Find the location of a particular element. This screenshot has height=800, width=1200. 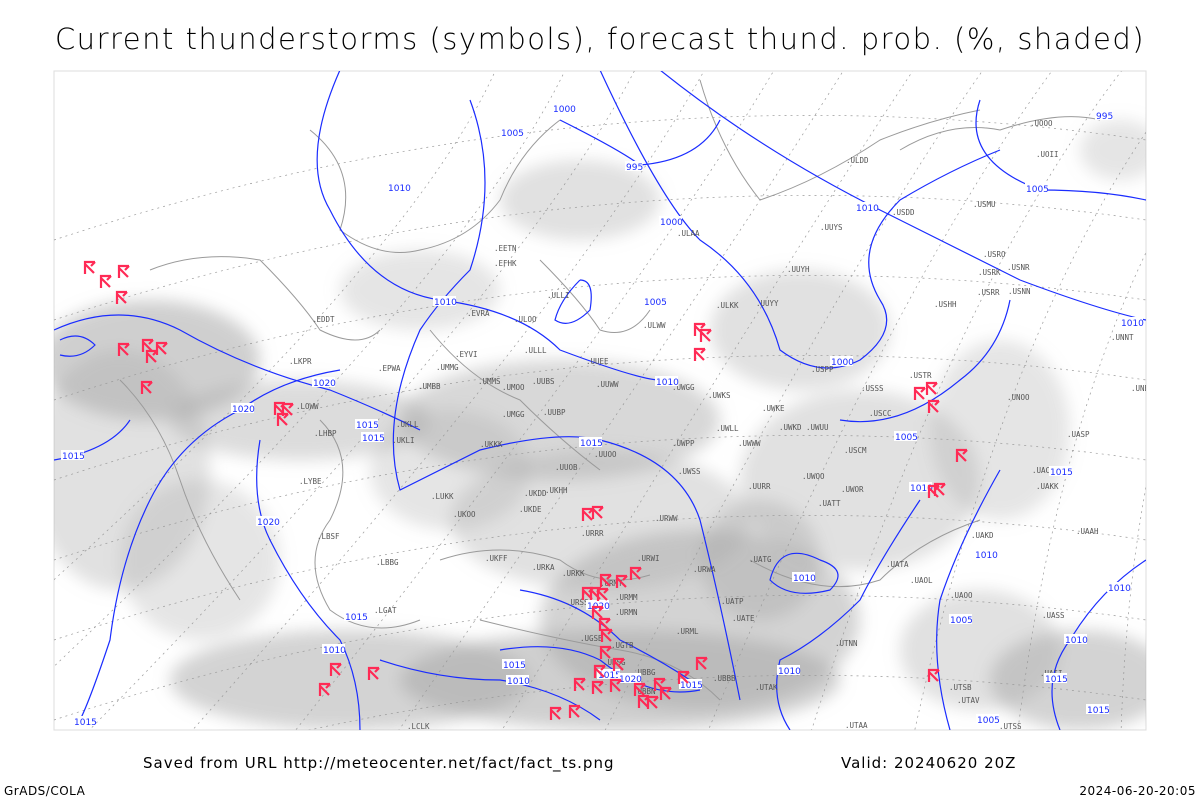

station-label: .UKHH is located at coordinates (556, 490).